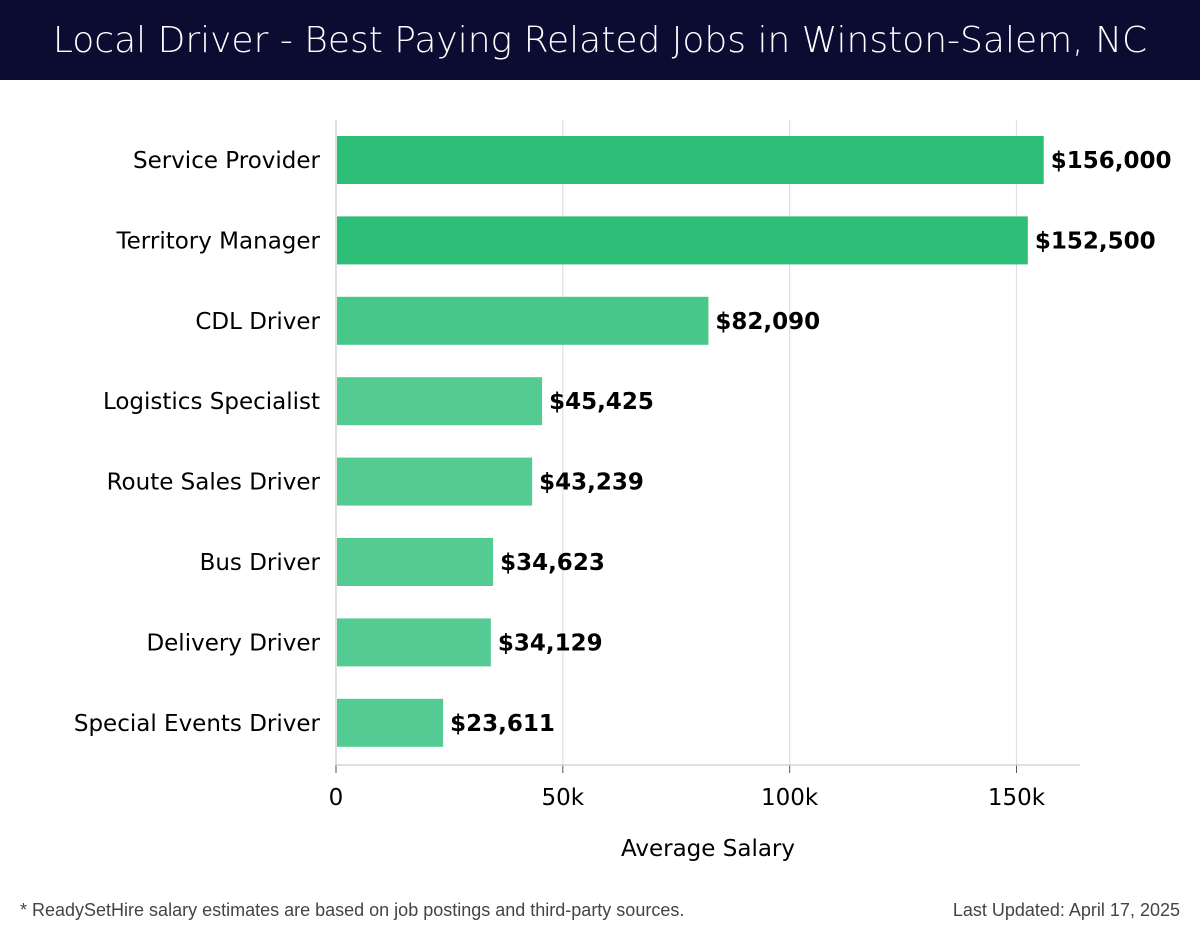 The width and height of the screenshot is (1200, 940). What do you see at coordinates (708, 849) in the screenshot?
I see `x-axis-title: Average Salary` at bounding box center [708, 849].